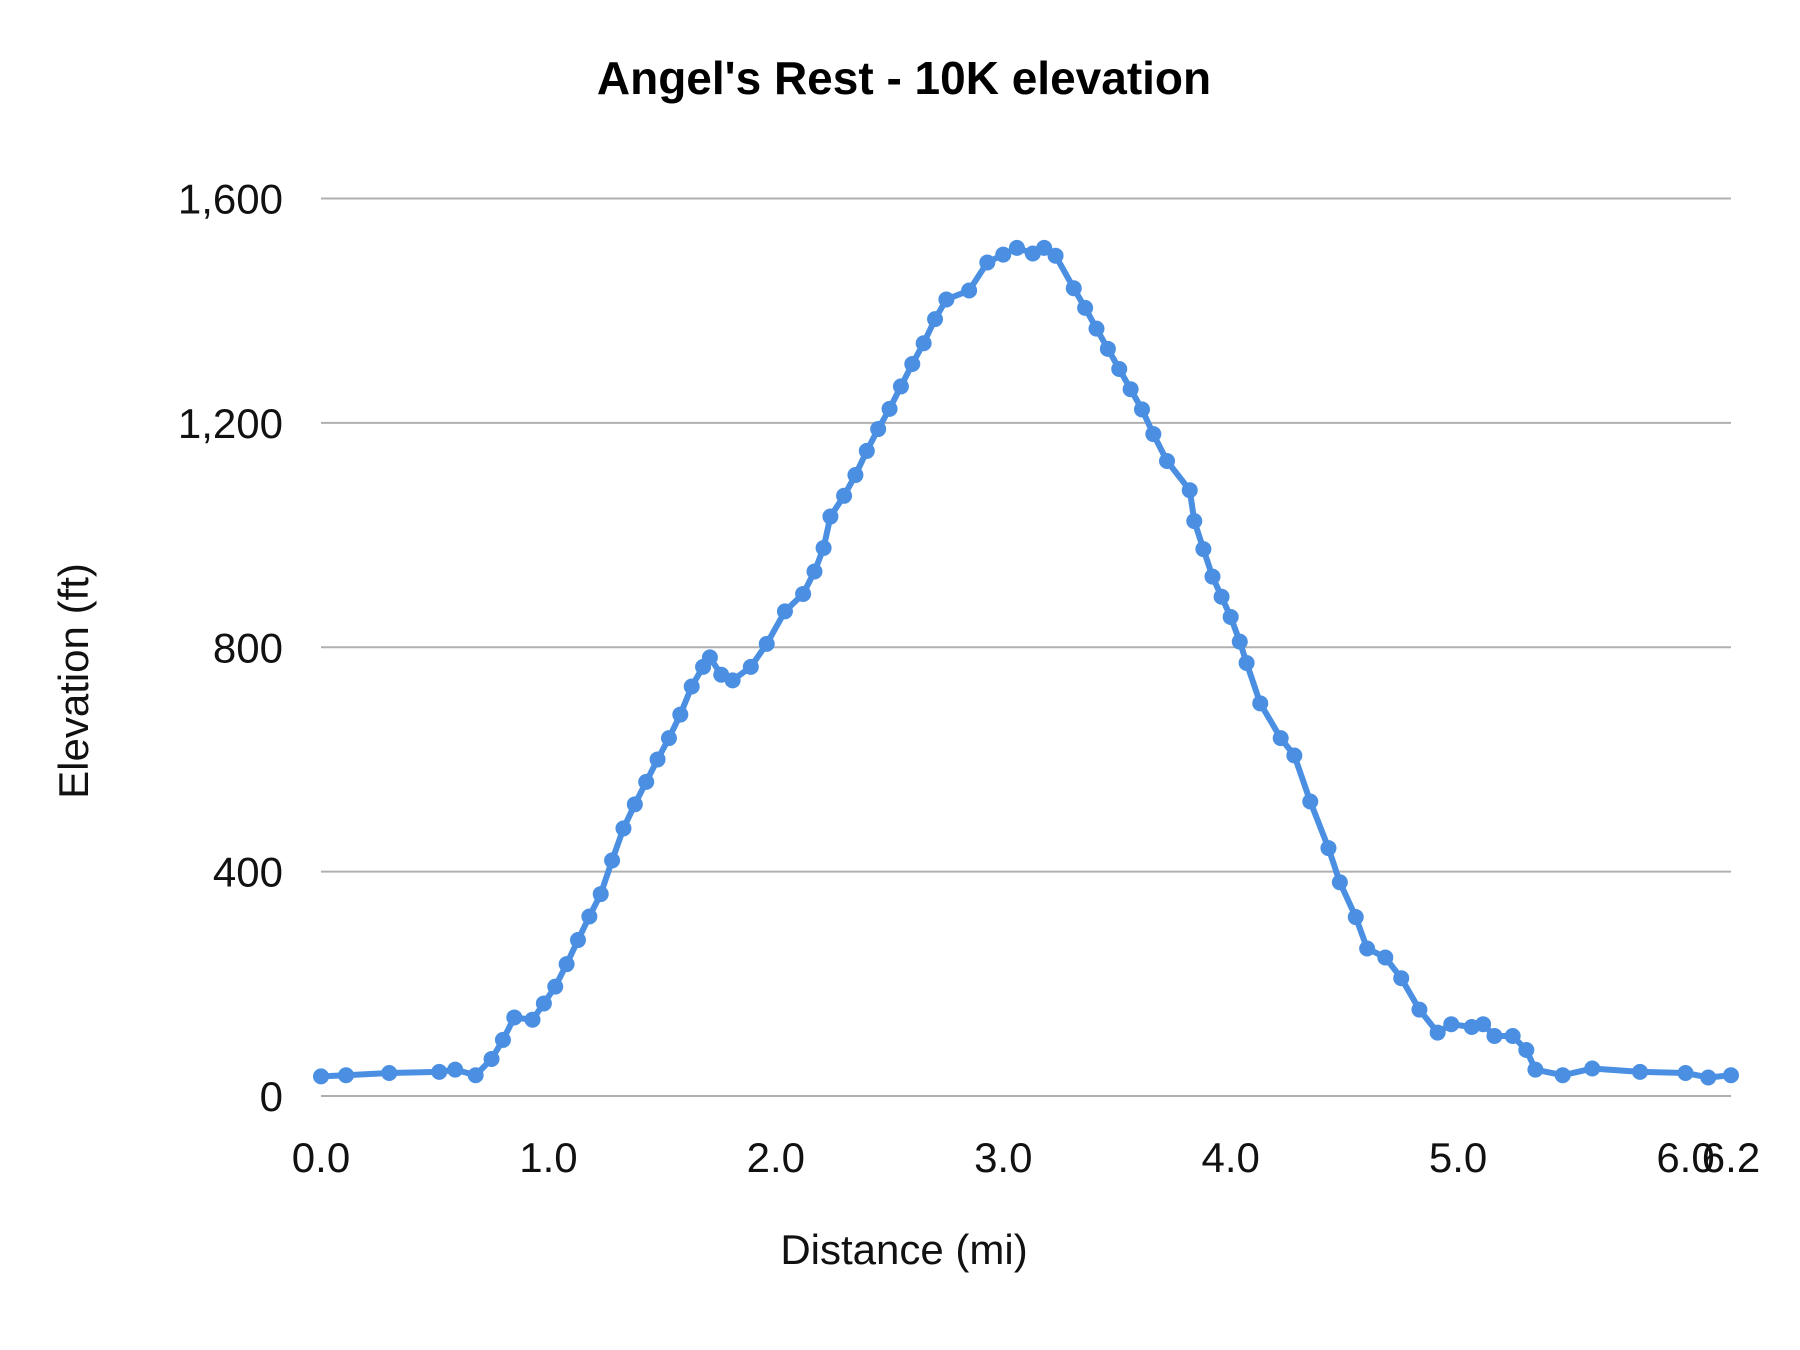 The image size is (1800, 1350). I want to click on x-tick-label: 6.0, so click(1685, 1157).